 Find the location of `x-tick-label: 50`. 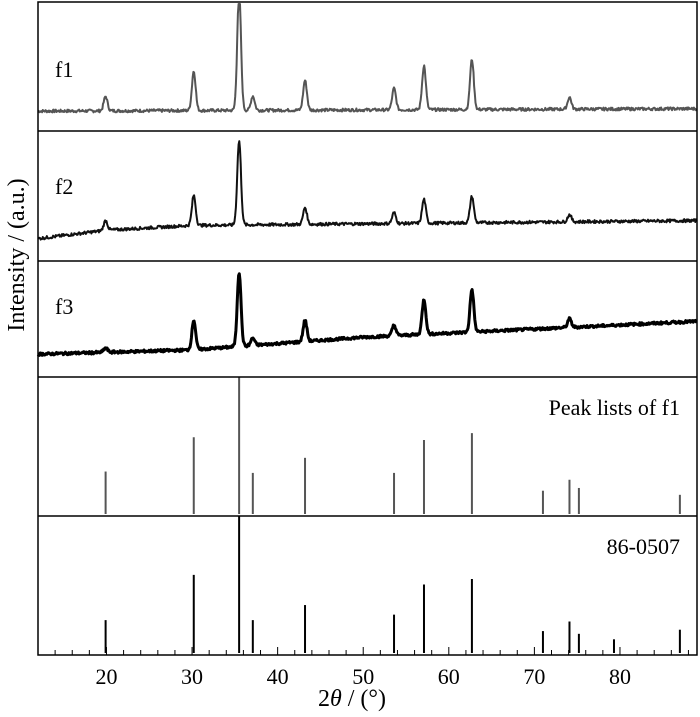

x-tick-label: 50 is located at coordinates (363, 676).